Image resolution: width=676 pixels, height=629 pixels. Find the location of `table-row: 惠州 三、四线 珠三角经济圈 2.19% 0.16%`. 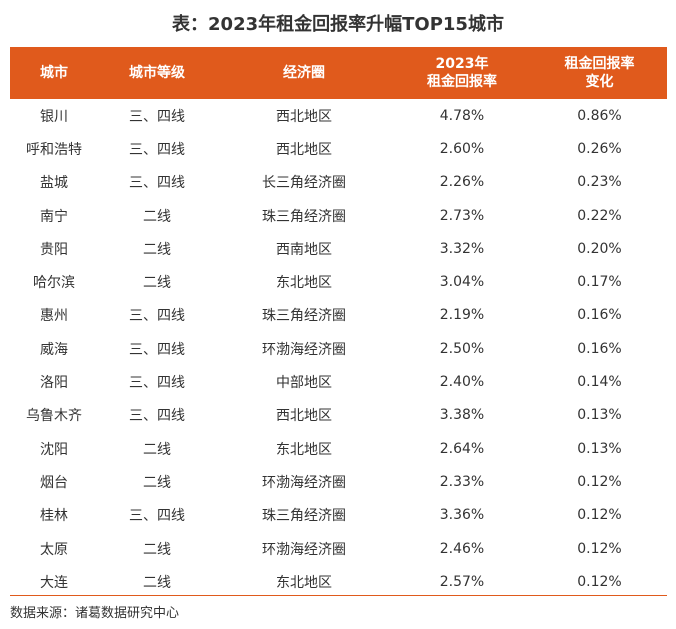

table-row: 惠州 三、四线 珠三角经济圈 2.19% 0.16% is located at coordinates (338, 315).